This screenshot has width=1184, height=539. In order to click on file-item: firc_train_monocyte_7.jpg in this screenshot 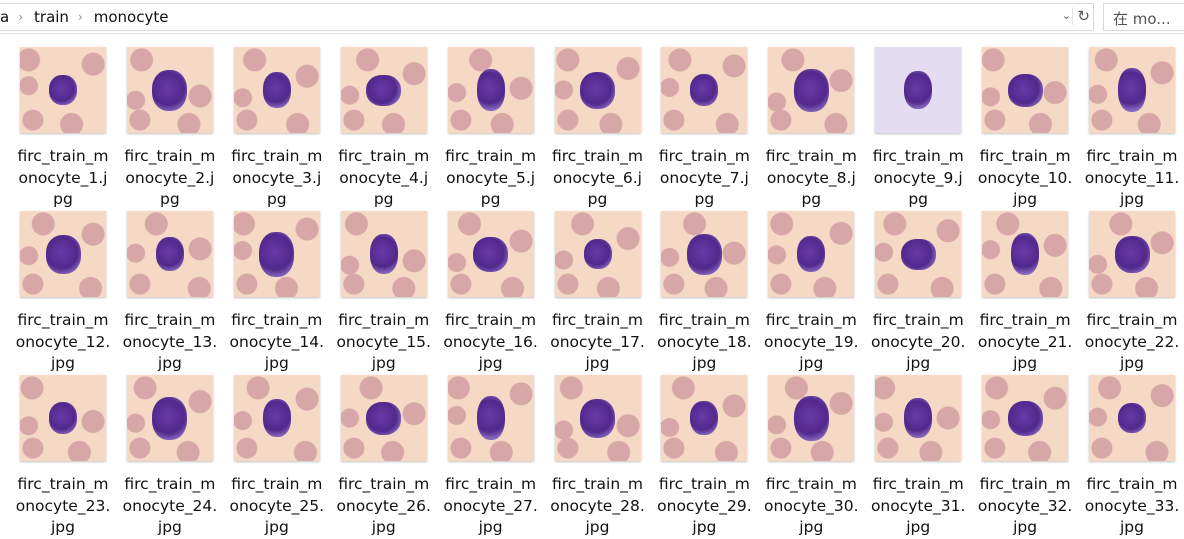, I will do `click(704, 127)`.